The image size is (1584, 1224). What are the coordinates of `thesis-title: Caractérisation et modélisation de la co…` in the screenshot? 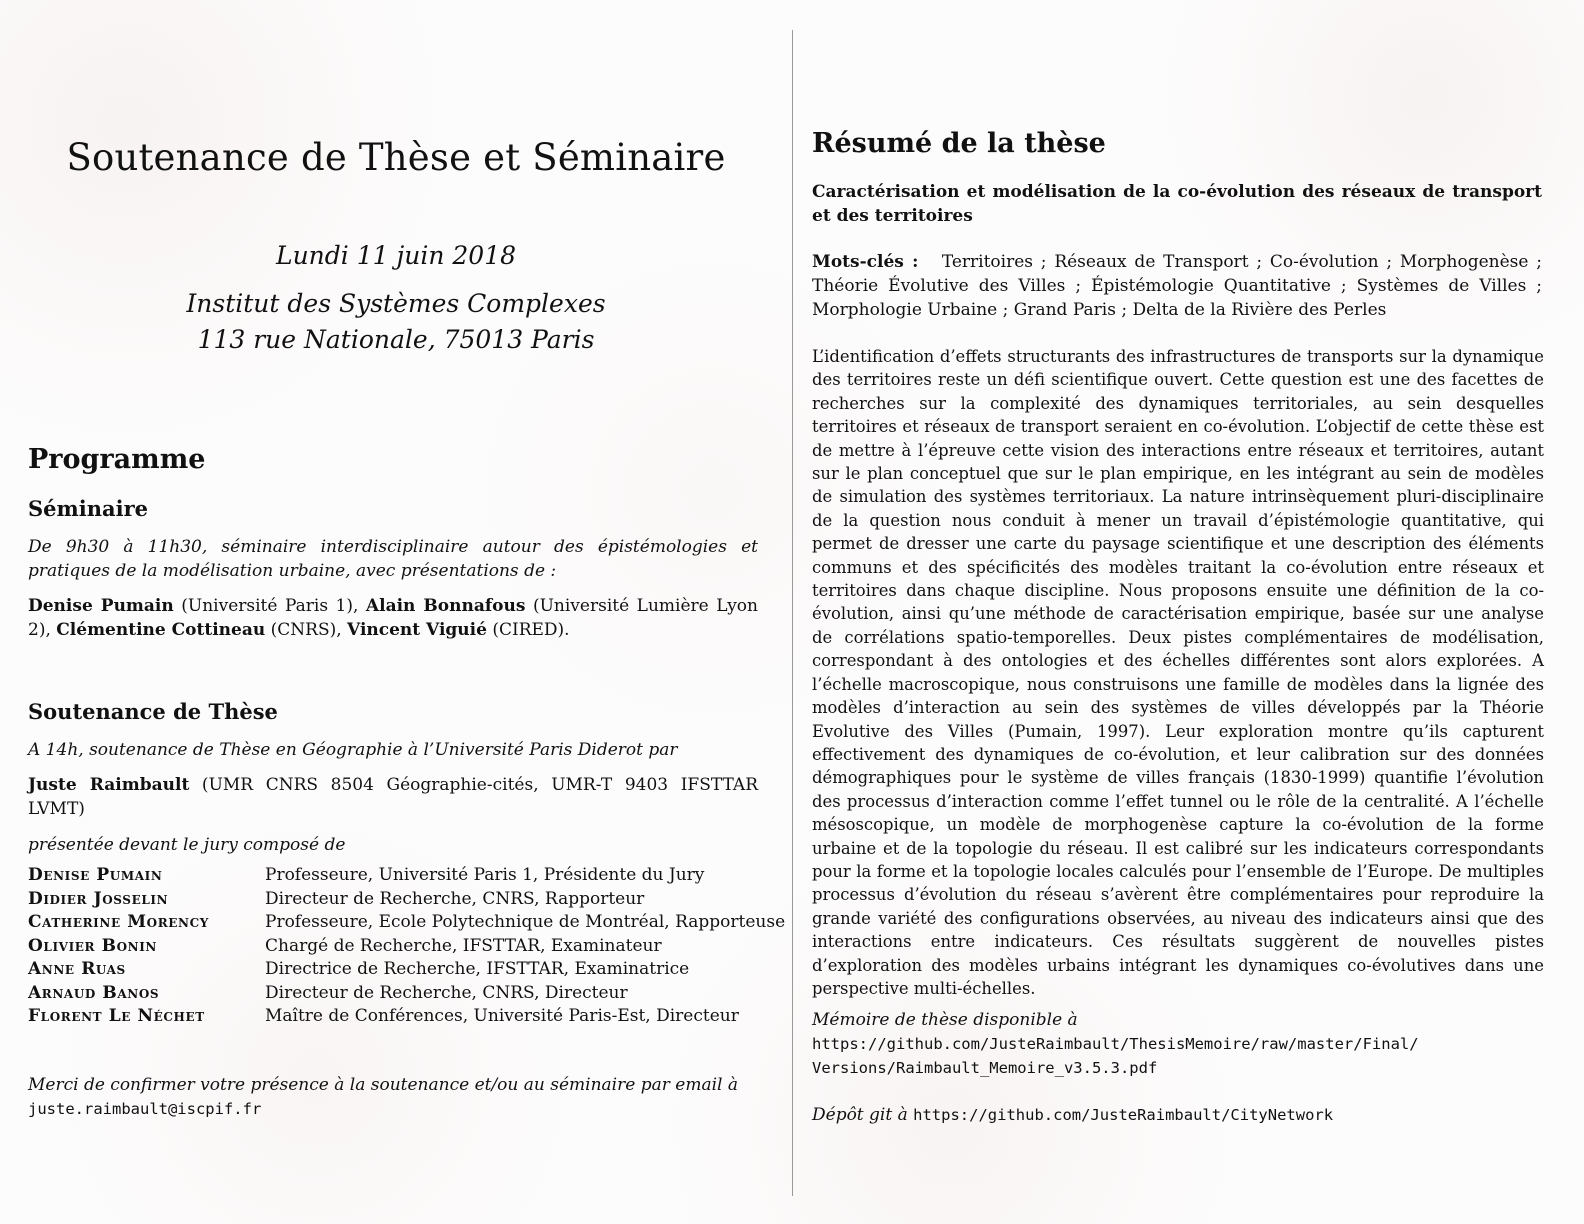 It's located at (1177, 204).